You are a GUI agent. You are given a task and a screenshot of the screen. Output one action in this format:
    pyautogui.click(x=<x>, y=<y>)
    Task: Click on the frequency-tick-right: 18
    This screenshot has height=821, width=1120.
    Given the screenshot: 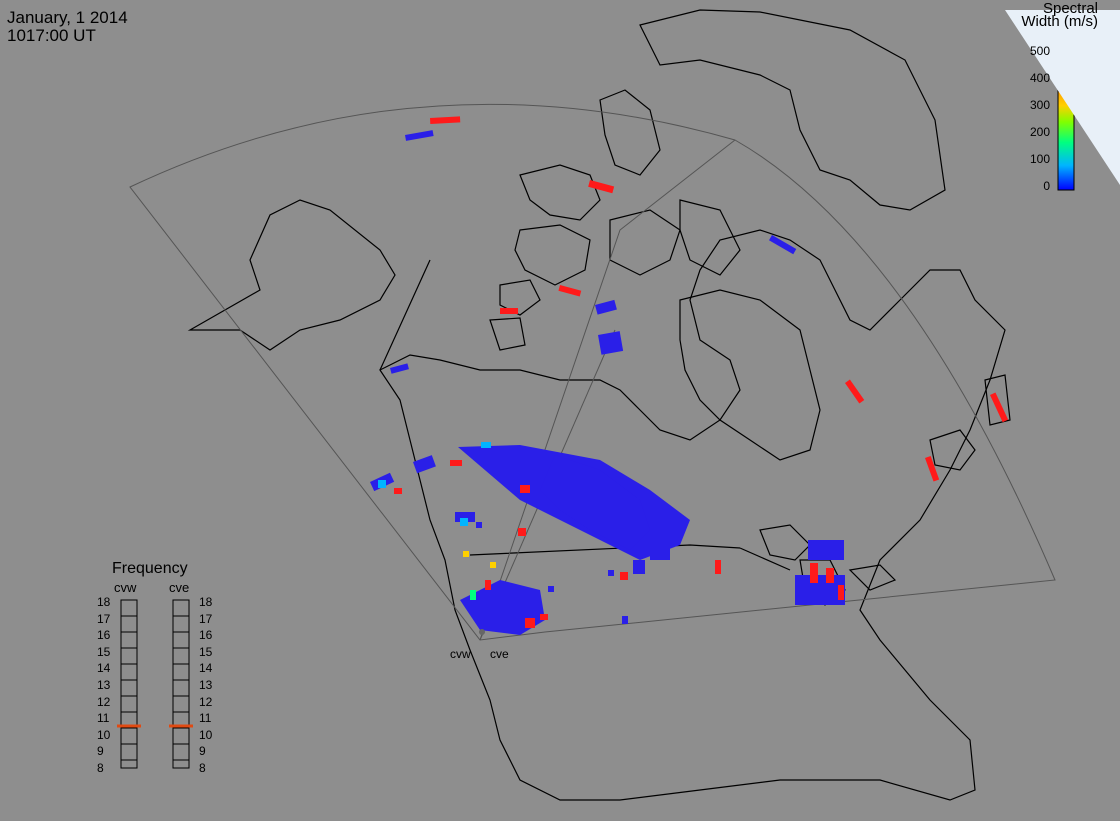 What is the action you would take?
    pyautogui.click(x=206, y=602)
    